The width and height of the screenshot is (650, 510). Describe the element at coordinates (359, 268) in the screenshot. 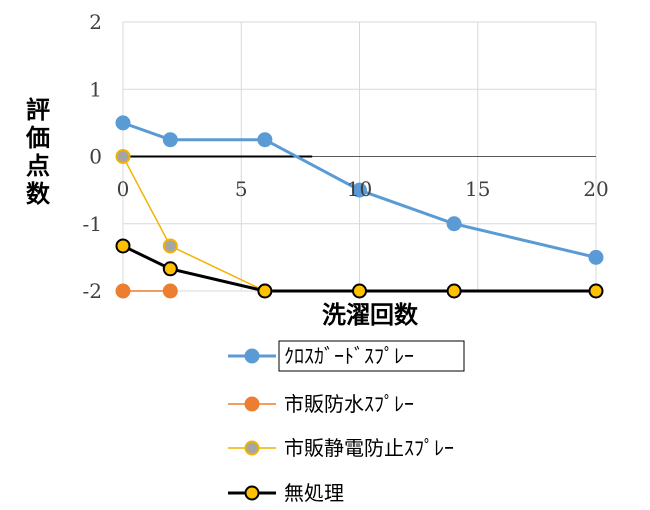

I see `series-line` at that location.